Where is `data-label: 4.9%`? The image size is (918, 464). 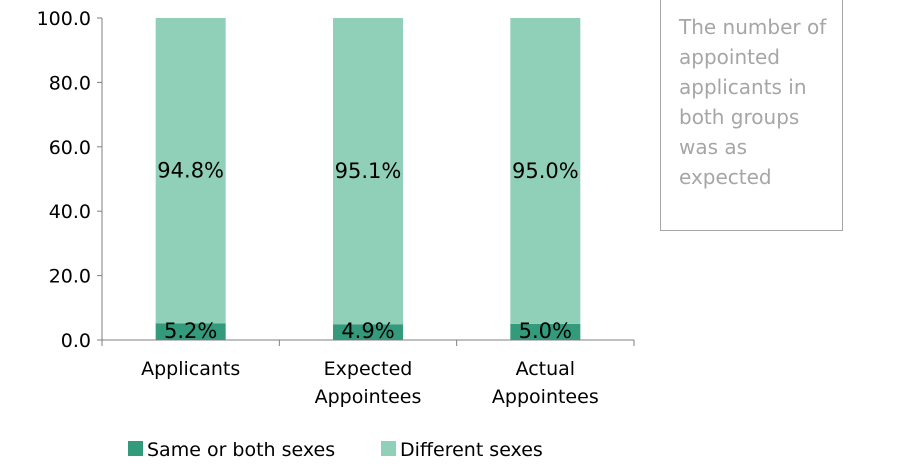
data-label: 4.9% is located at coordinates (367, 331).